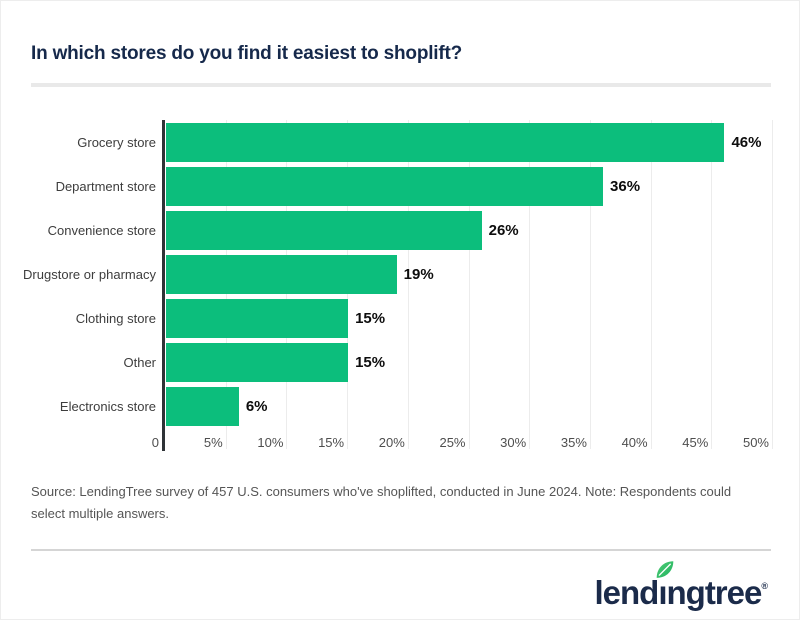 The image size is (800, 620). I want to click on value-label: 46%, so click(746, 142).